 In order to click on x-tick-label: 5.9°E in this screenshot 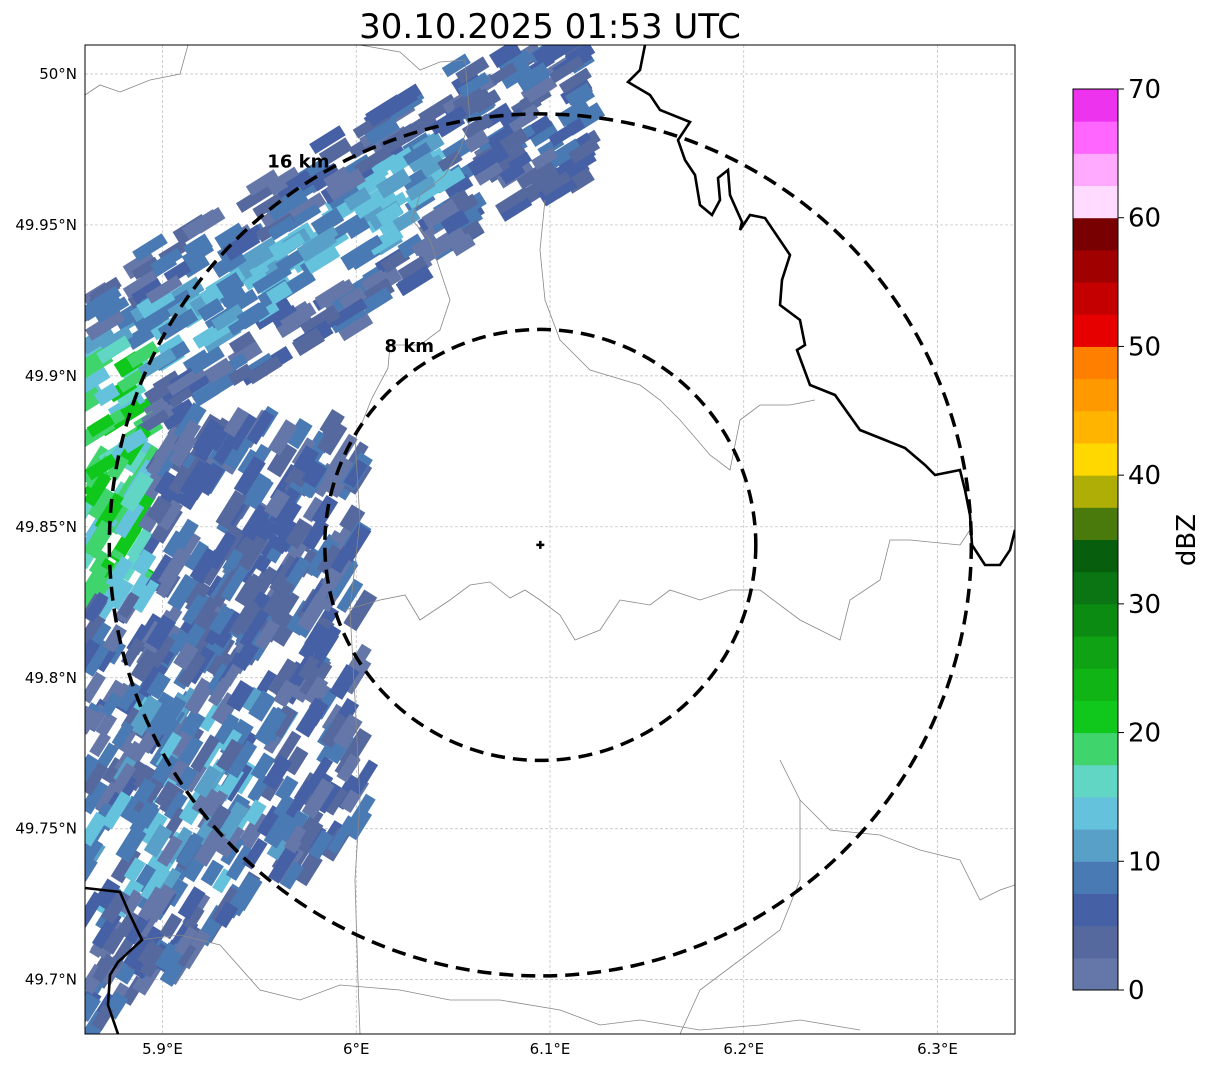, I will do `click(162, 1049)`.